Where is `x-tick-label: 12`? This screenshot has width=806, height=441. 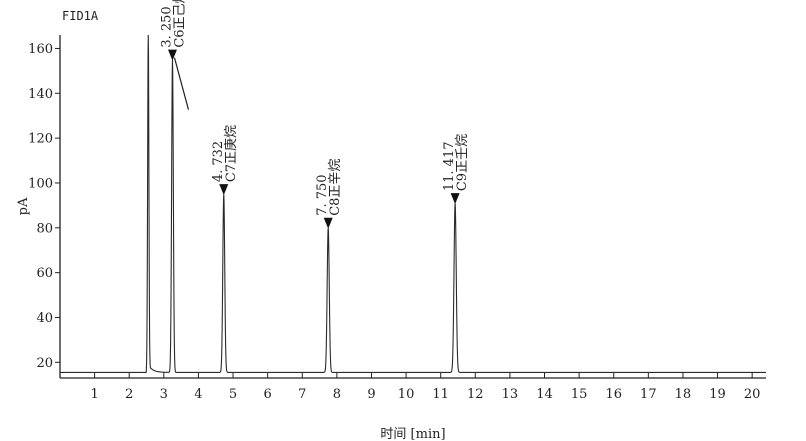
x-tick-label: 12 is located at coordinates (475, 394).